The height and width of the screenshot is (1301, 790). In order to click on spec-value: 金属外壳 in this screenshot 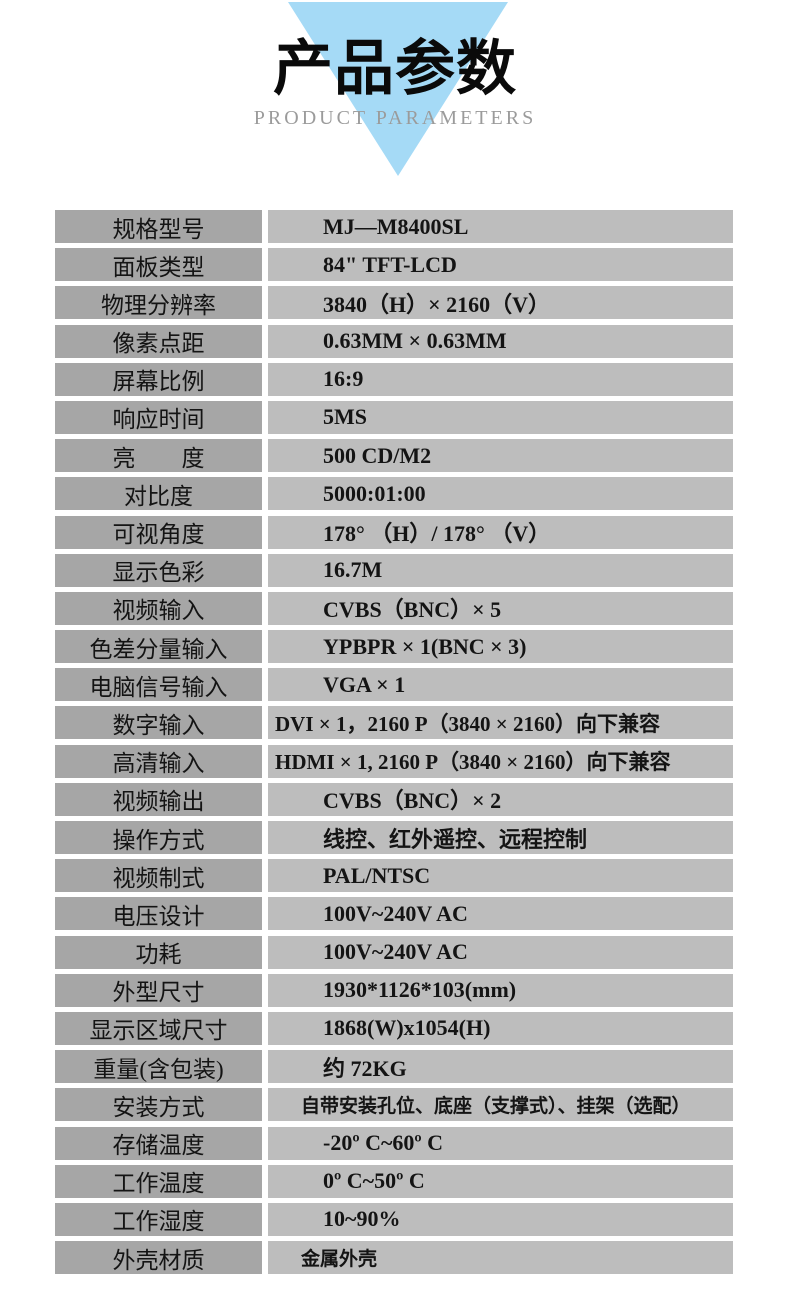, I will do `click(500, 1258)`.